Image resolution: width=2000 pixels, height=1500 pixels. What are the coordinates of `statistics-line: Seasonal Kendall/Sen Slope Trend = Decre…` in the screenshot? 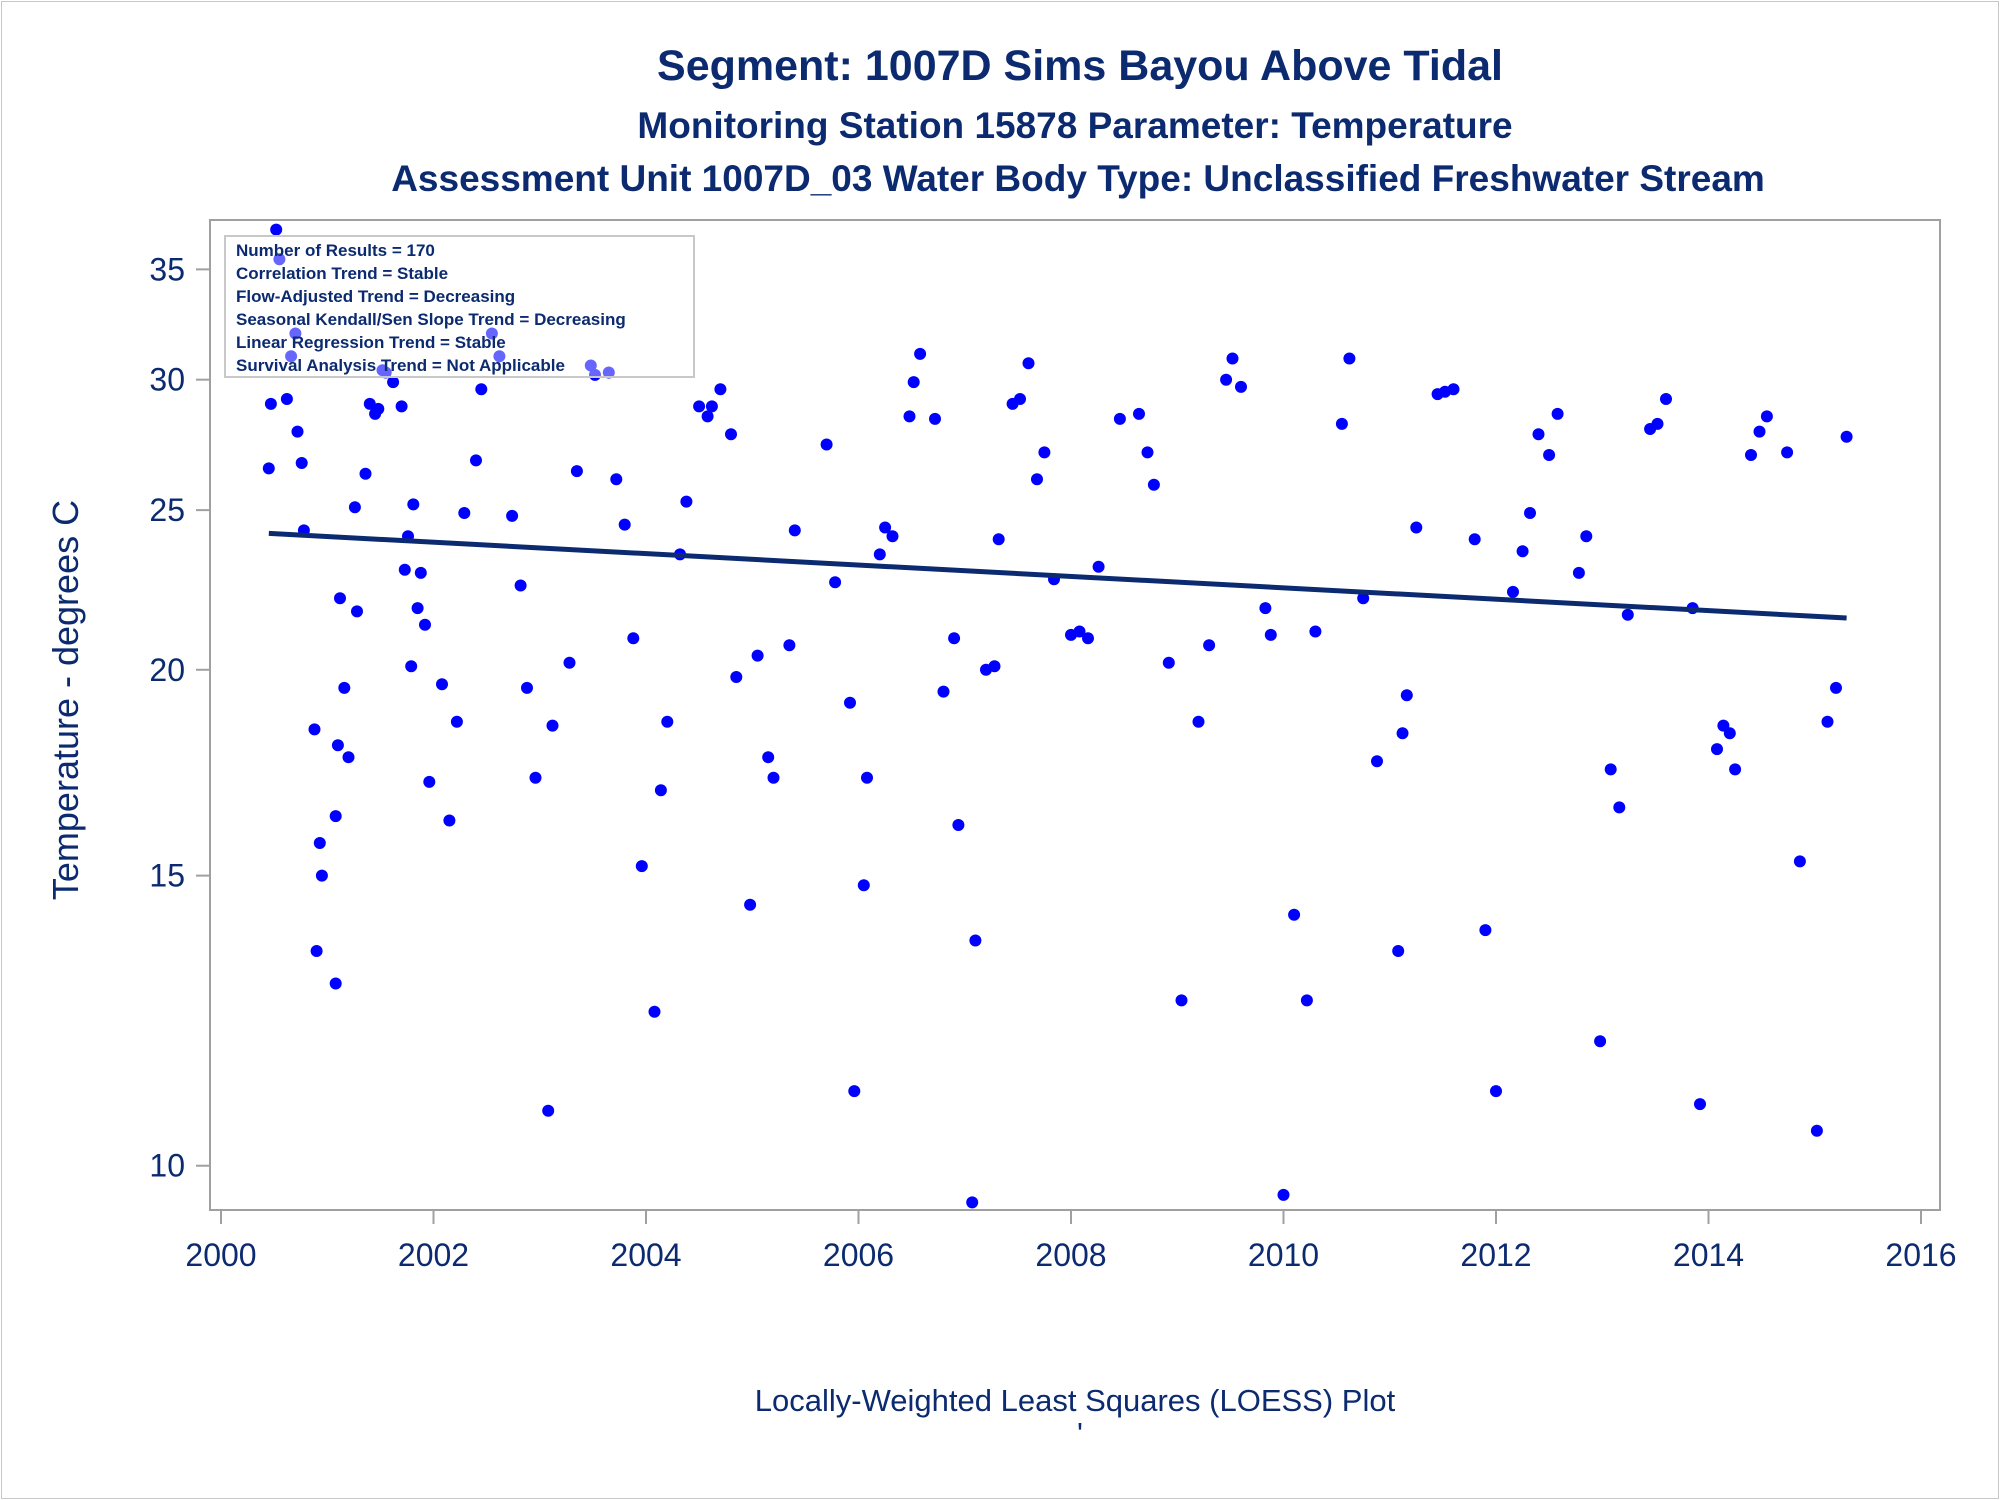 It's located at (431, 319).